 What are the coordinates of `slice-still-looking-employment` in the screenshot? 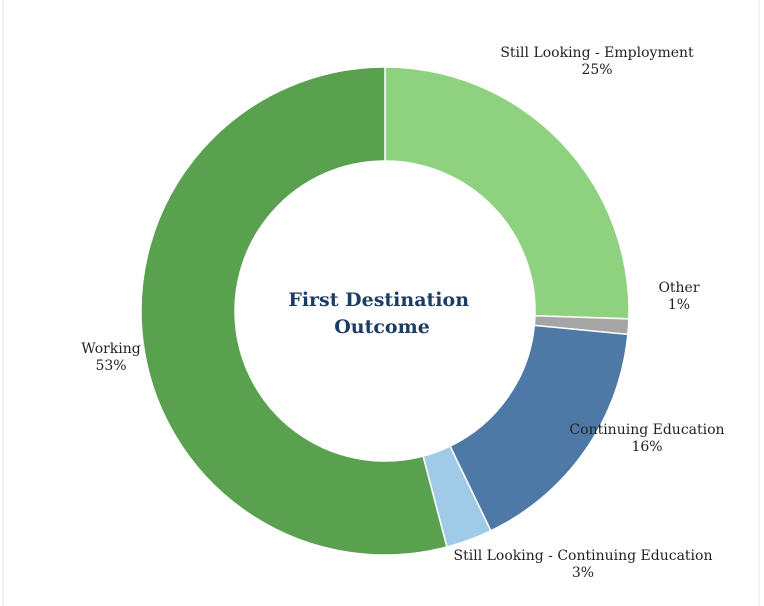 It's located at (507, 193).